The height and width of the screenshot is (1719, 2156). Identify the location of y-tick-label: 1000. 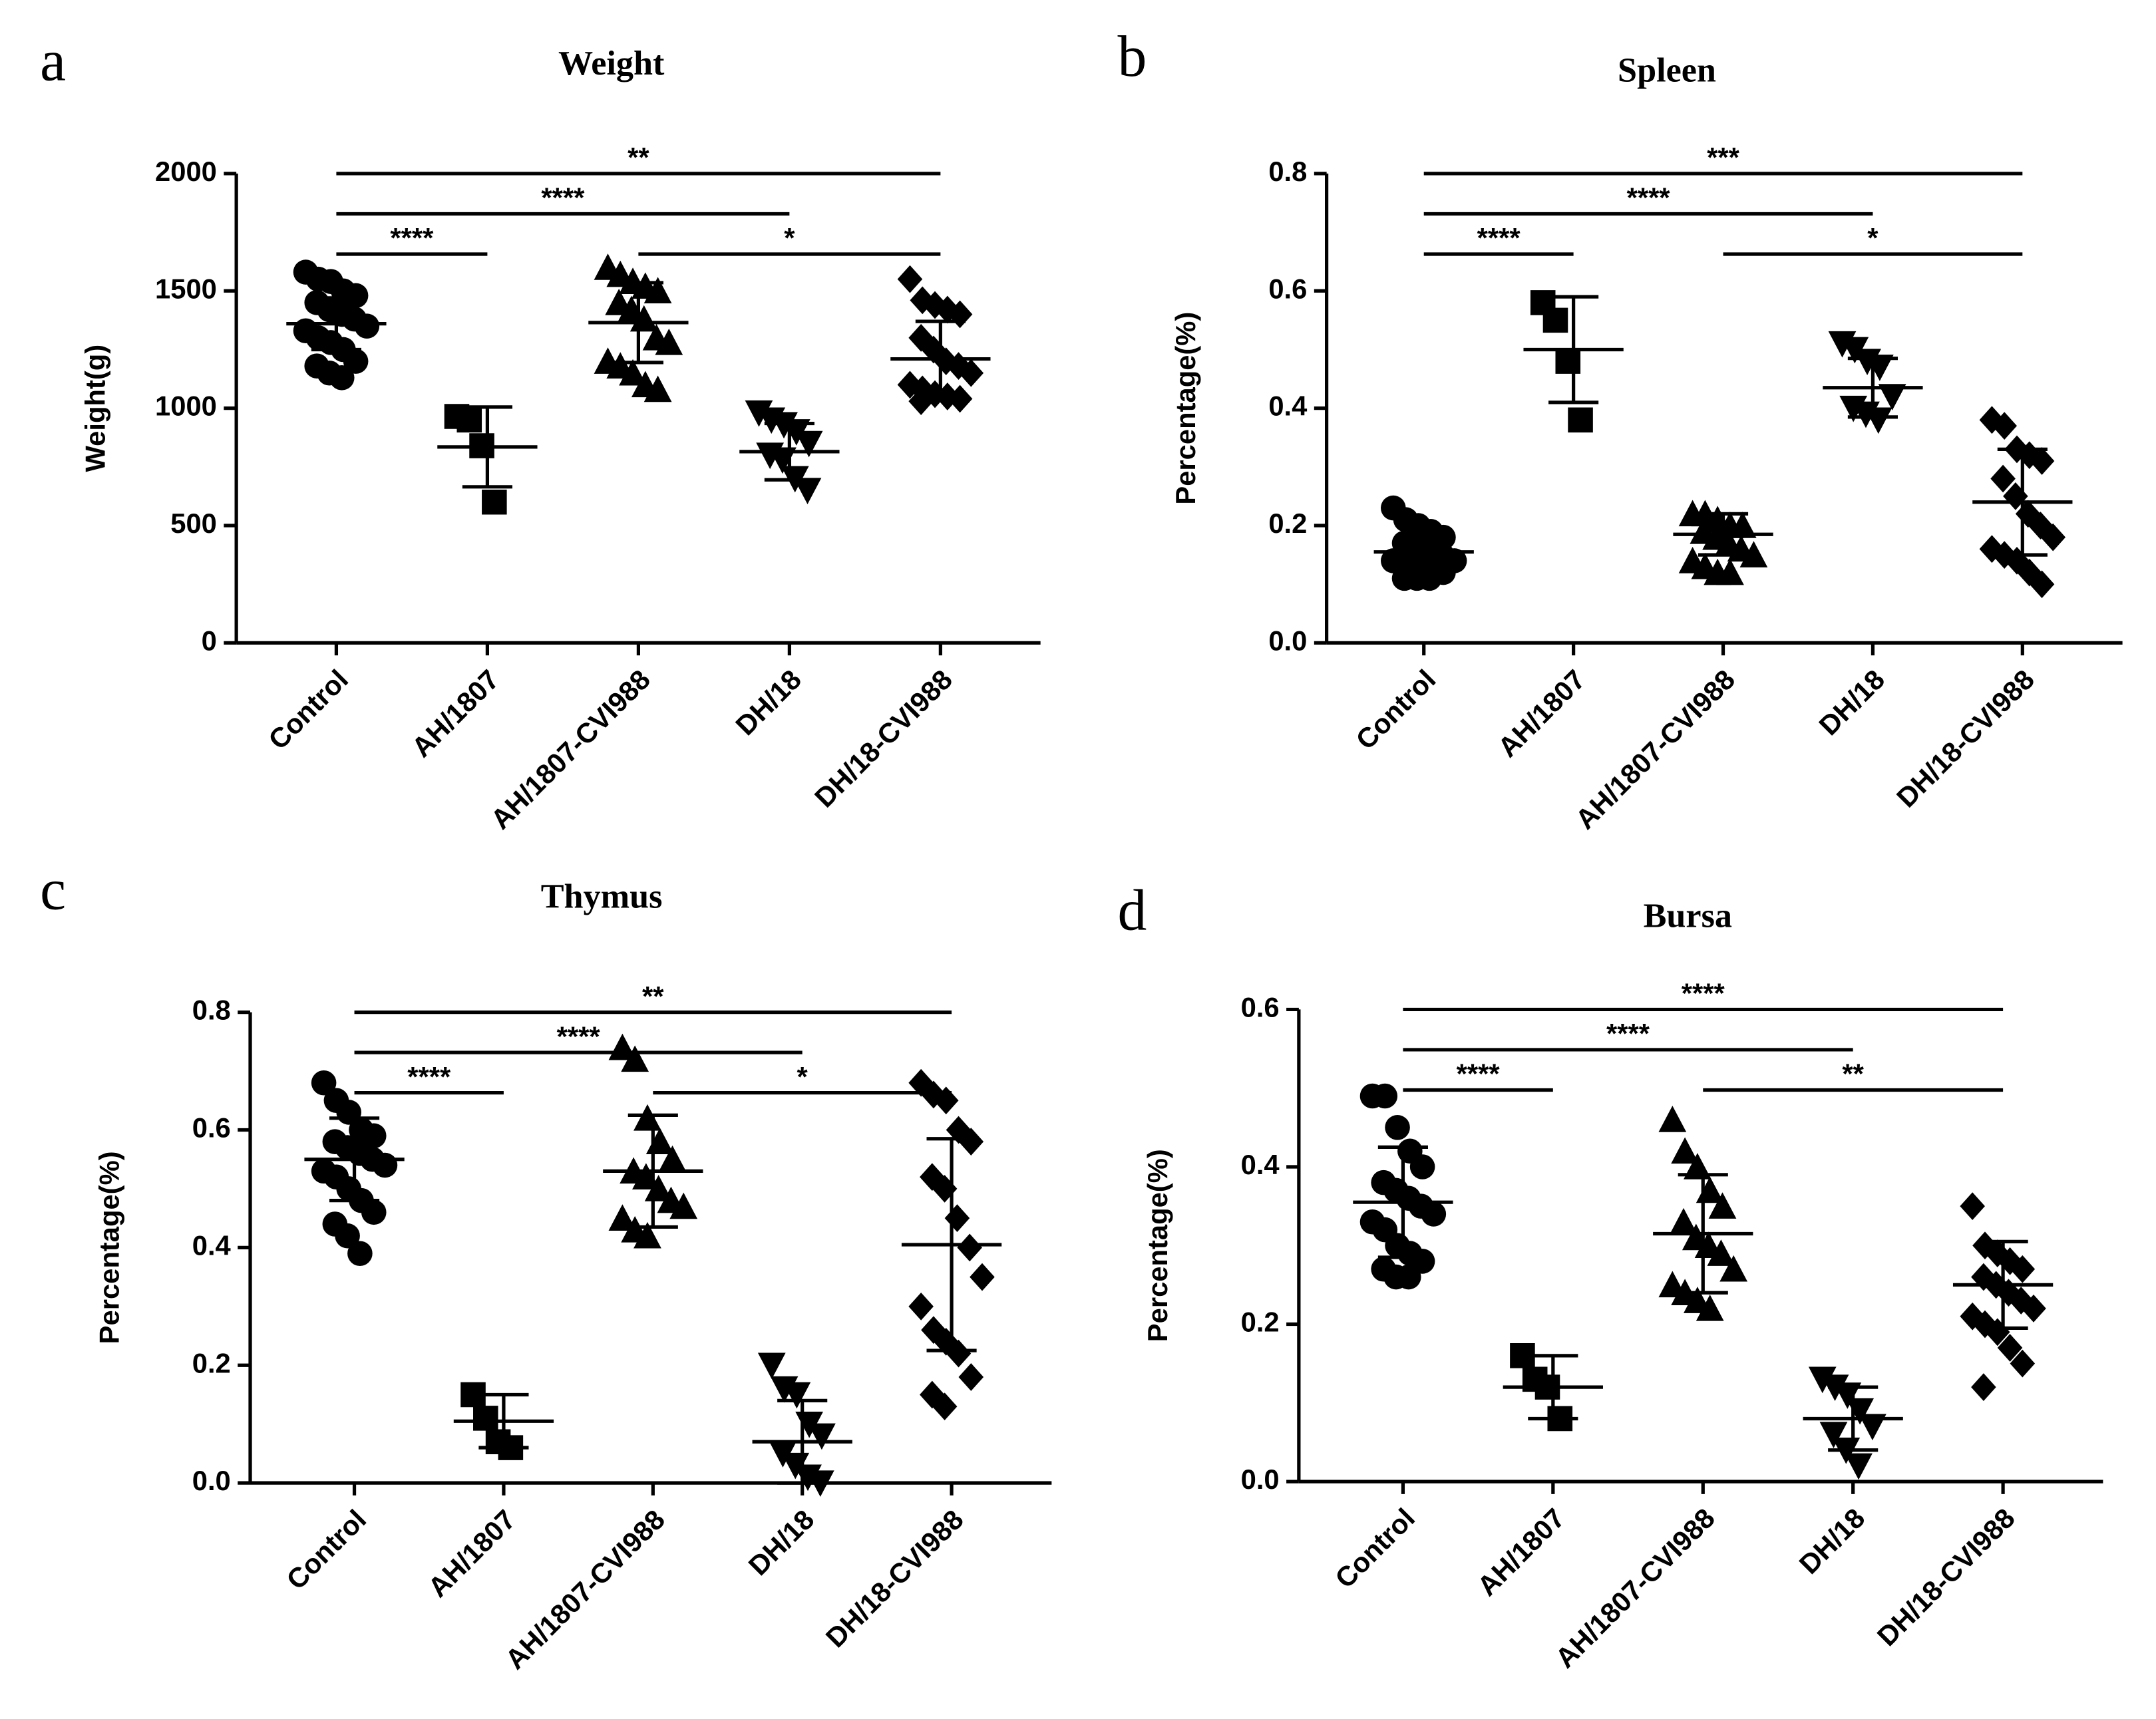
(186, 407).